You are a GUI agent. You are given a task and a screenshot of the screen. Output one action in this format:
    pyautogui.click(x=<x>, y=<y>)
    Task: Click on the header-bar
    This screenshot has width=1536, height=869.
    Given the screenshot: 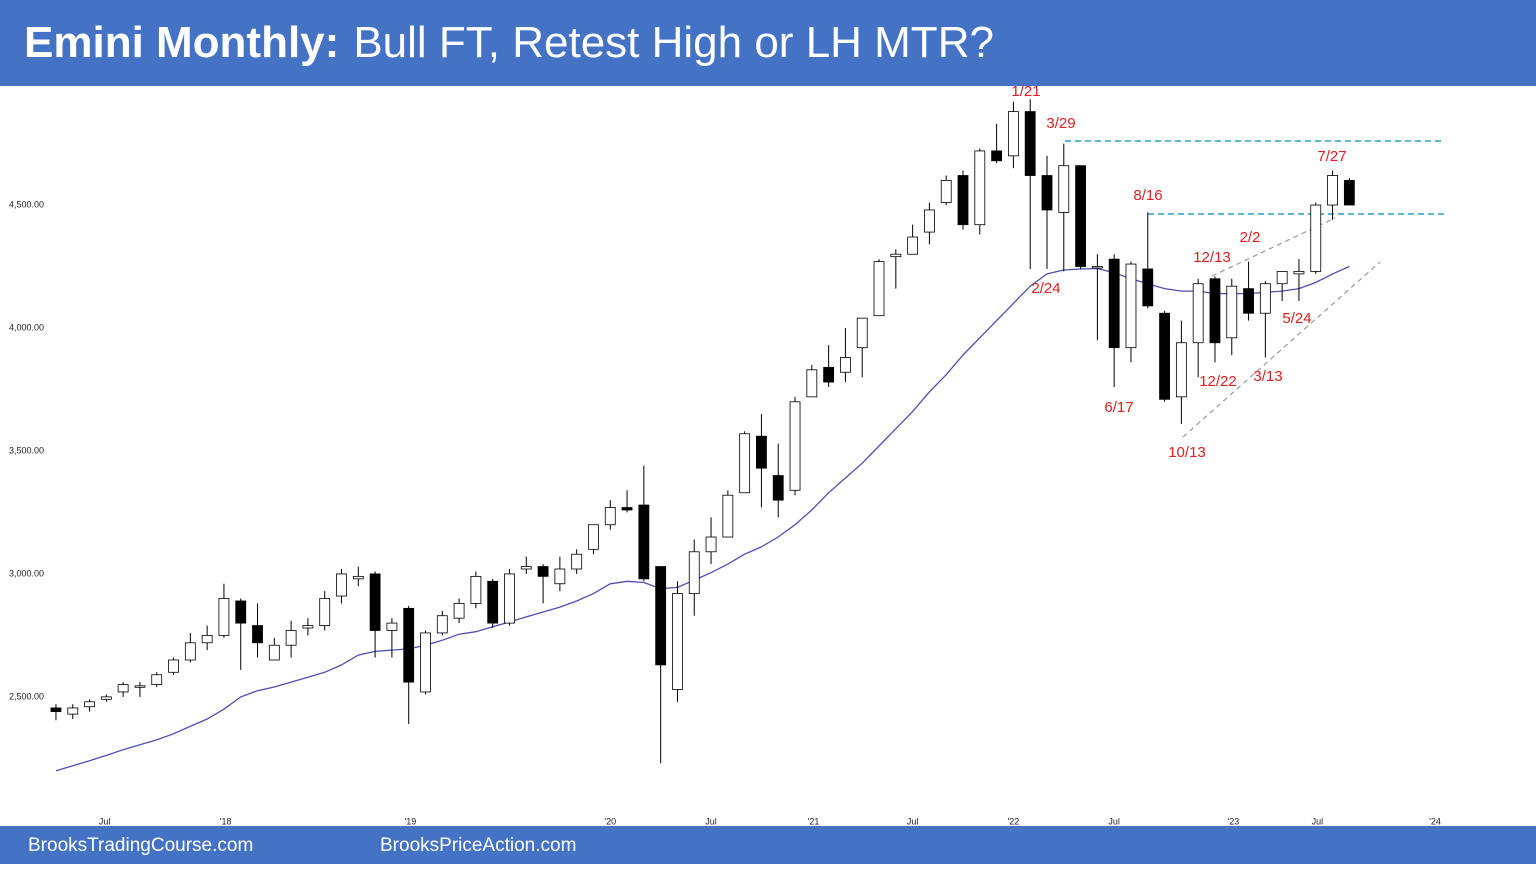 What is the action you would take?
    pyautogui.click(x=768, y=43)
    